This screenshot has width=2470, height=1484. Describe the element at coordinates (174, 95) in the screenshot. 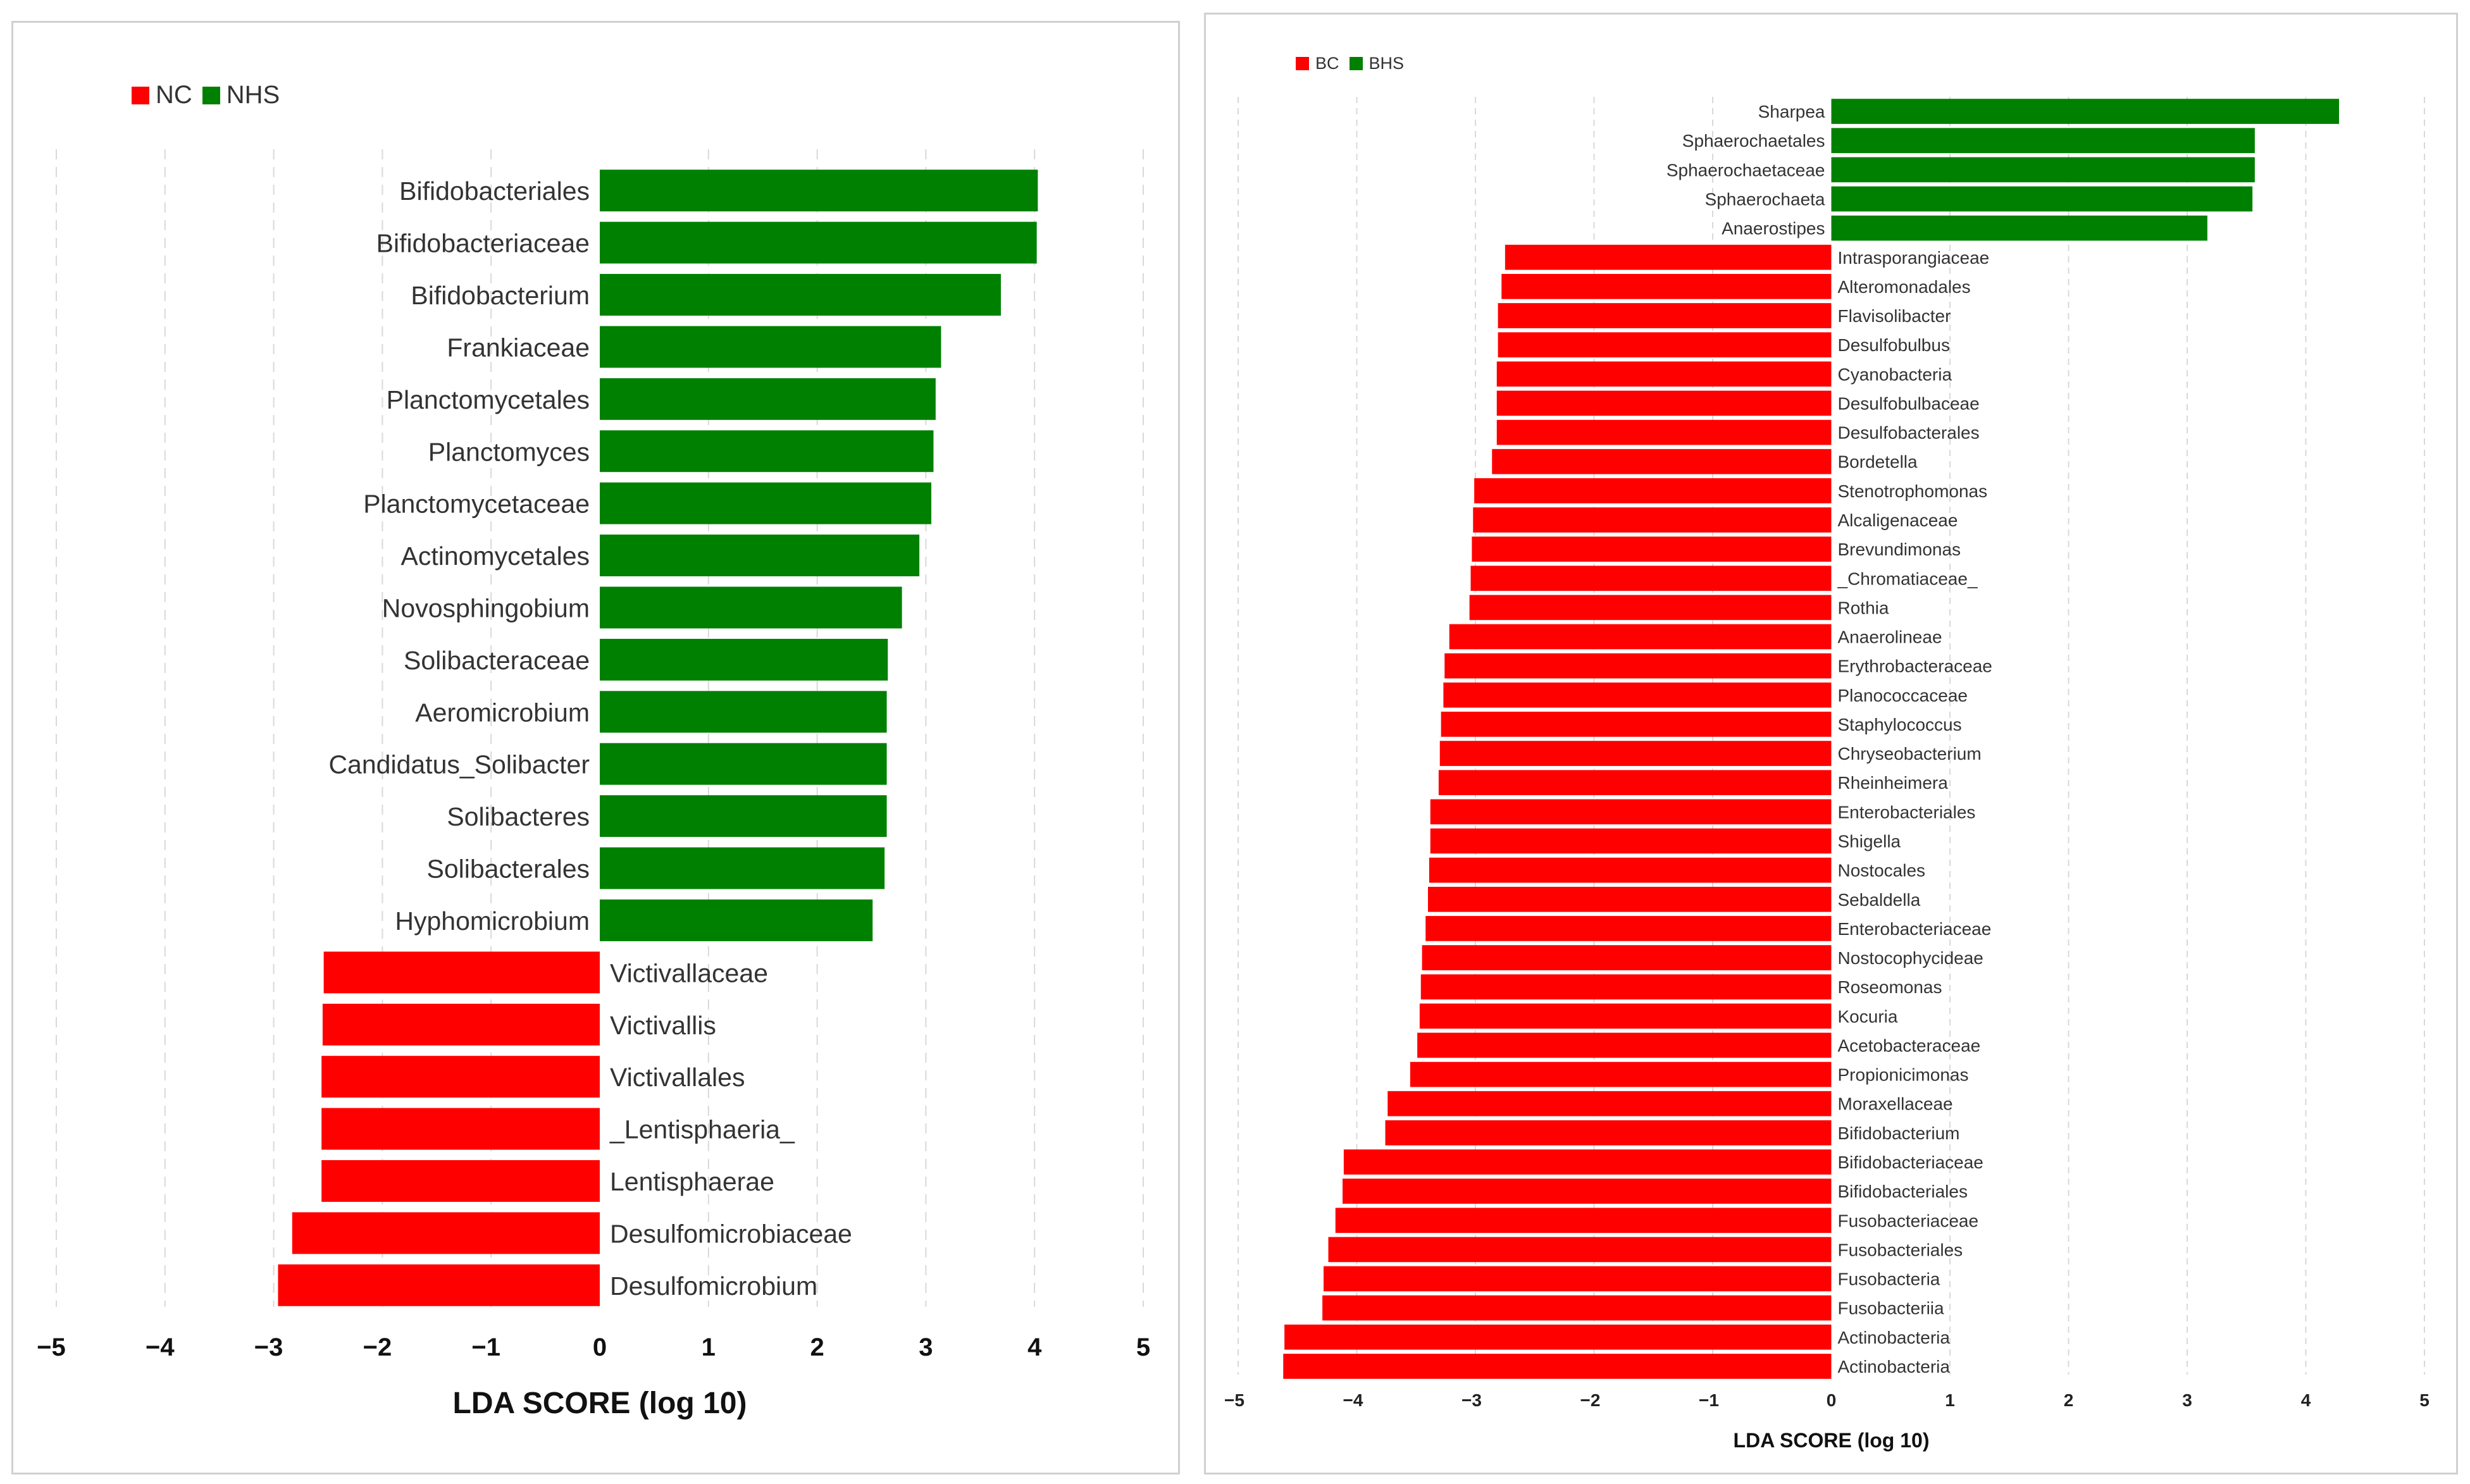

I see `legend-label-nc: NC` at that location.